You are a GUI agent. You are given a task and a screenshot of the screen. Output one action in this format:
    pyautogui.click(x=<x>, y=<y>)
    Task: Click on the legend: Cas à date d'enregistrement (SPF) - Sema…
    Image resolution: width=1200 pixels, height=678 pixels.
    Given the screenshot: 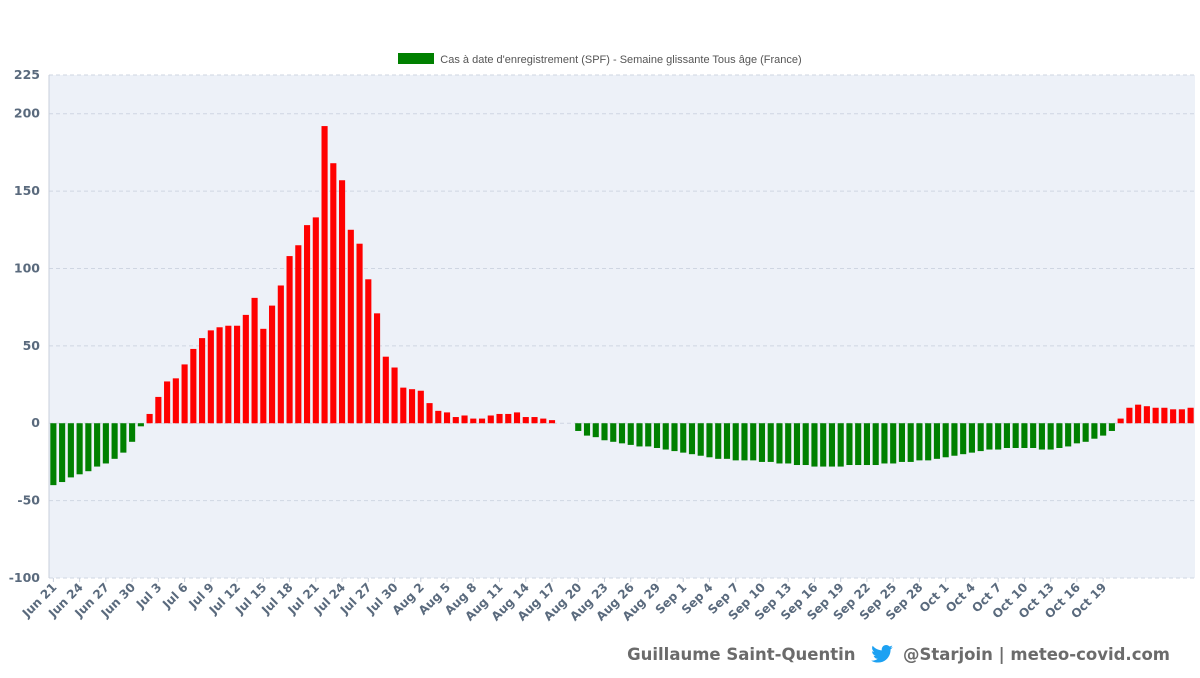 What is the action you would take?
    pyautogui.click(x=600, y=59)
    